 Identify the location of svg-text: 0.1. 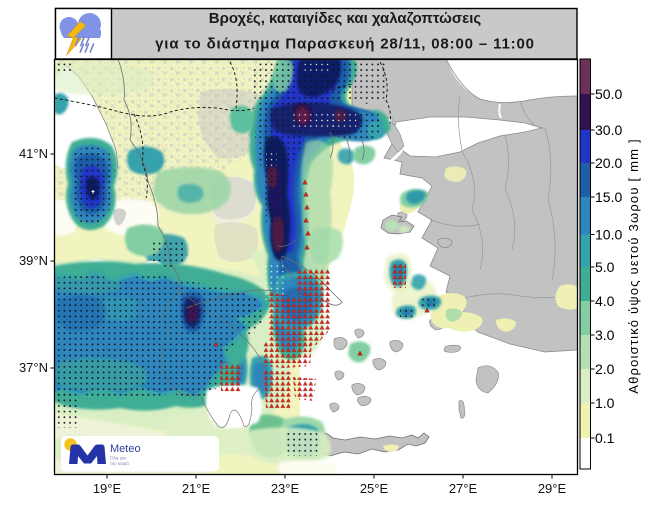
(605, 438).